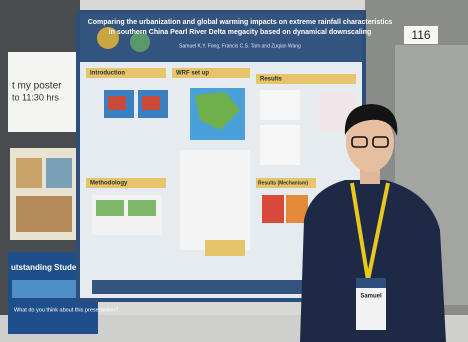  What do you see at coordinates (221, 38) in the screenshot?
I see `poster-header` at bounding box center [221, 38].